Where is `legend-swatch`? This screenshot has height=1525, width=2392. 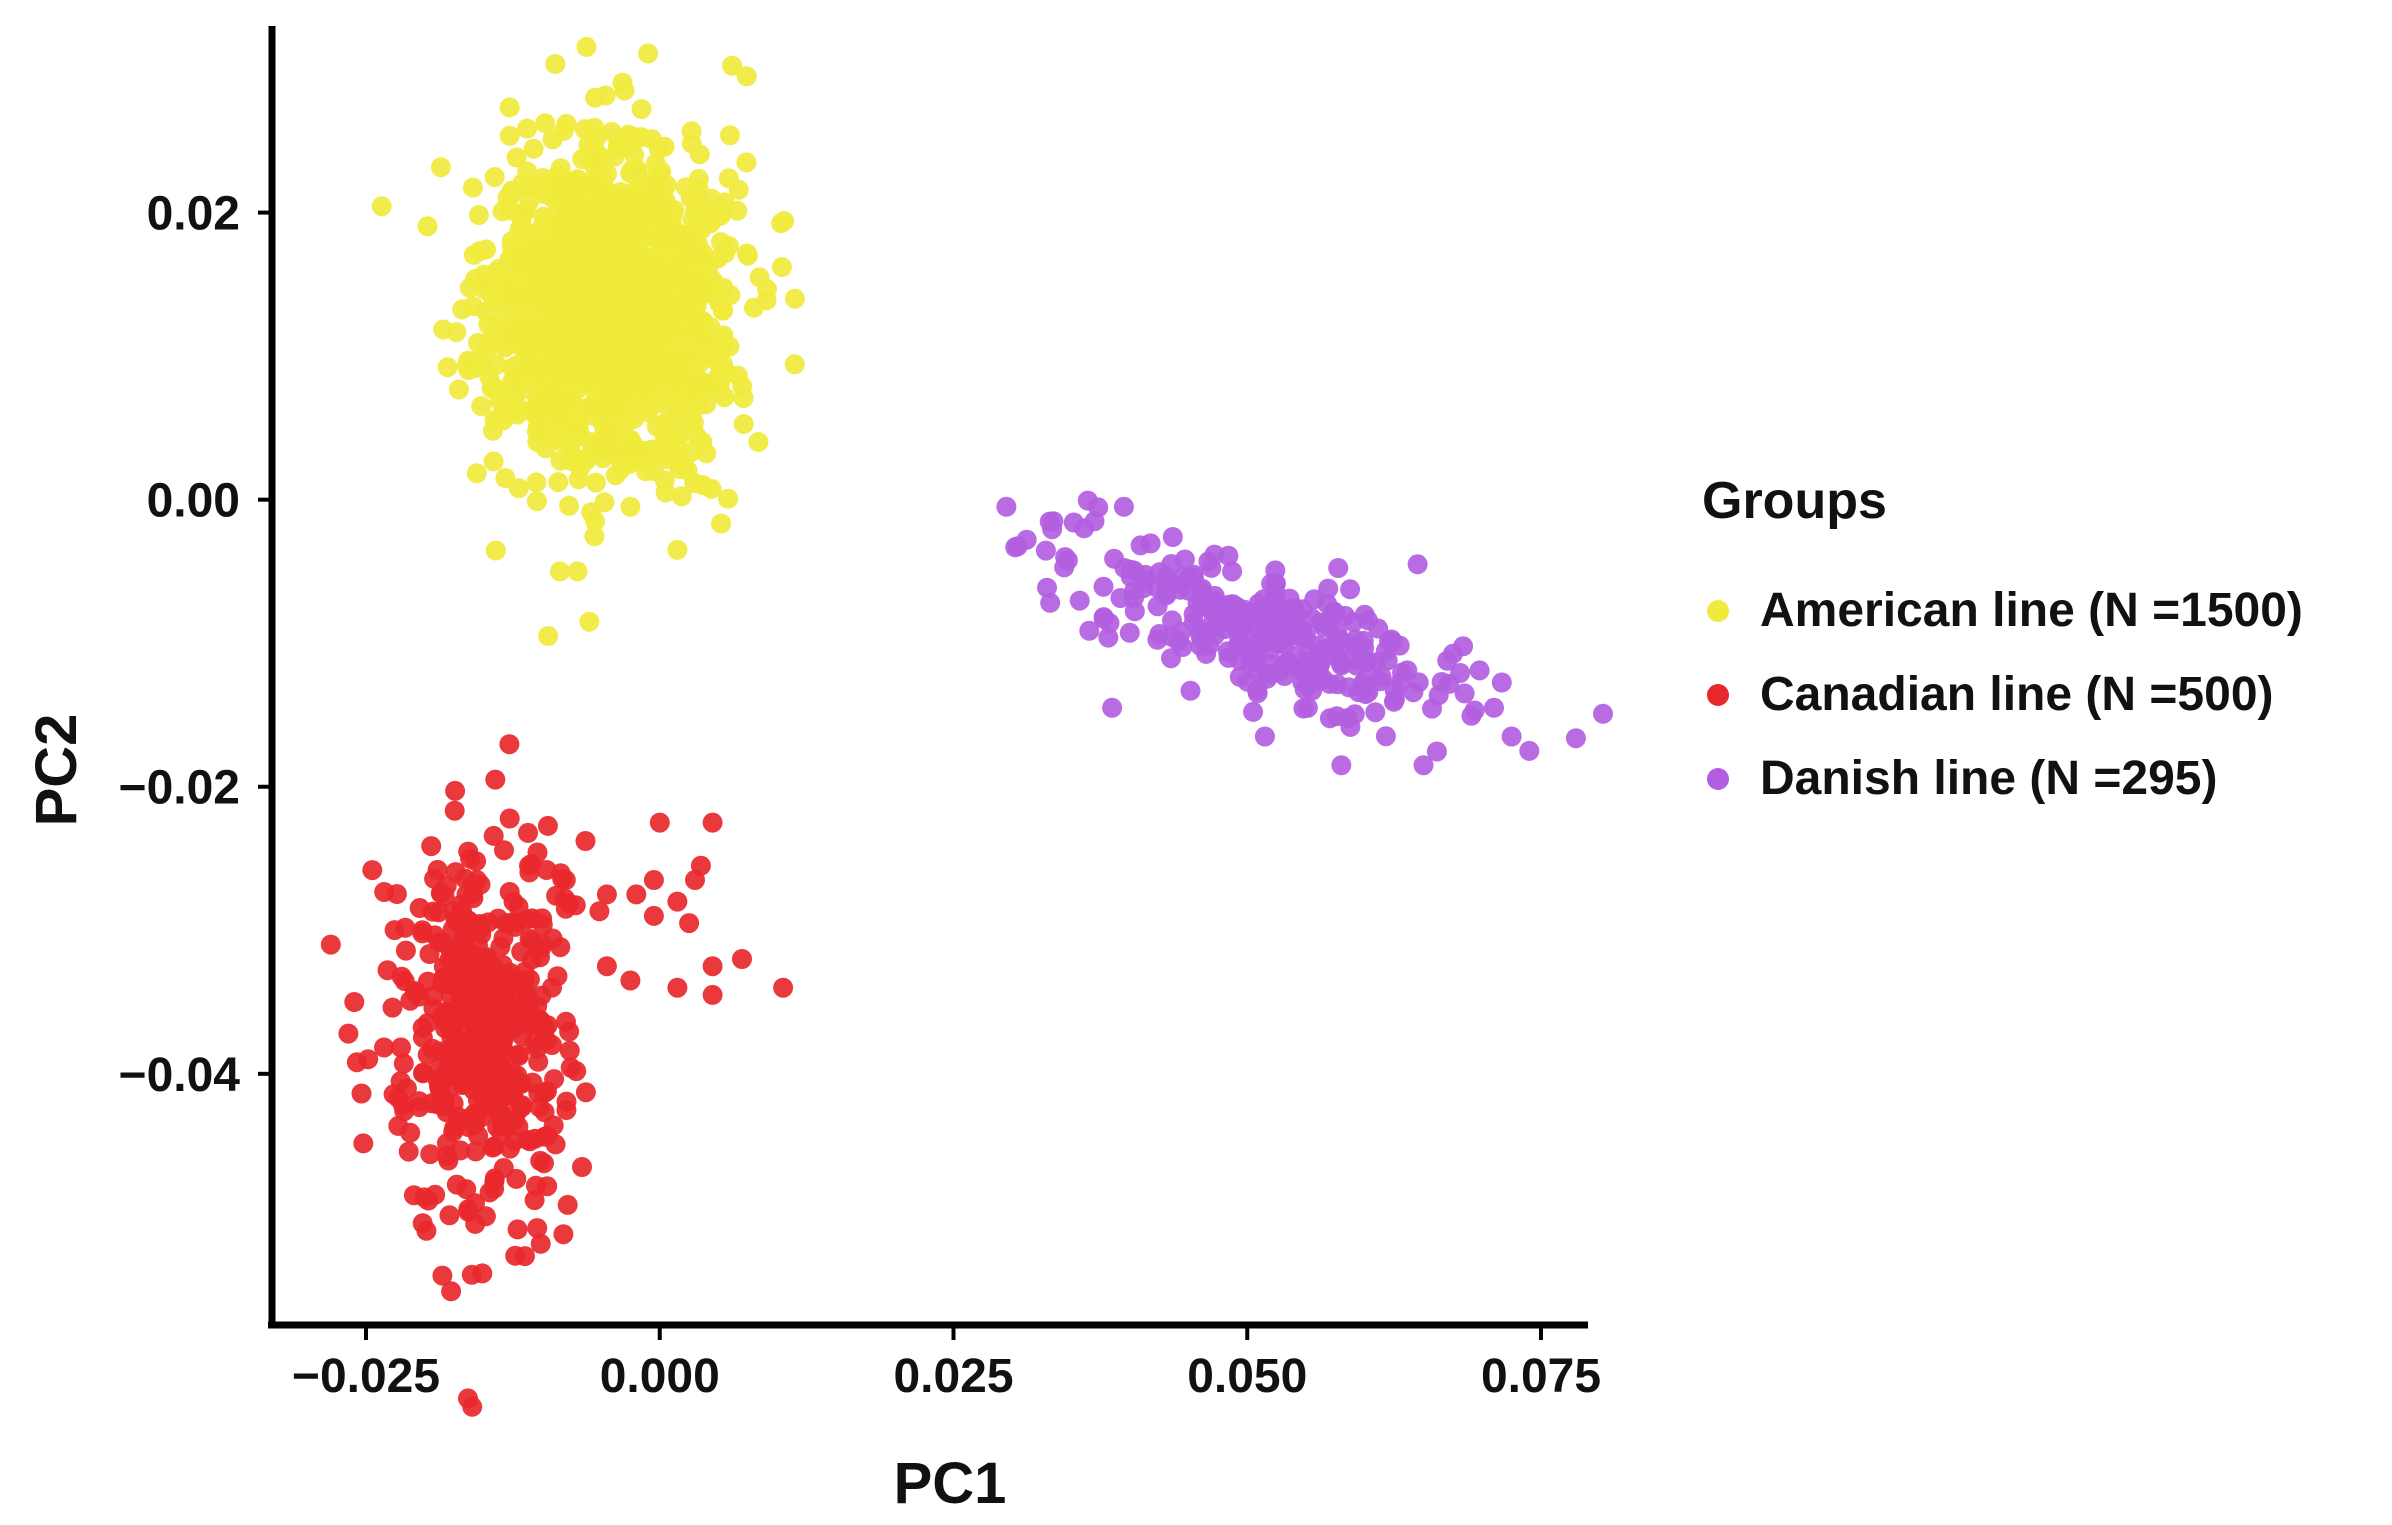
legend-swatch is located at coordinates (1718, 695).